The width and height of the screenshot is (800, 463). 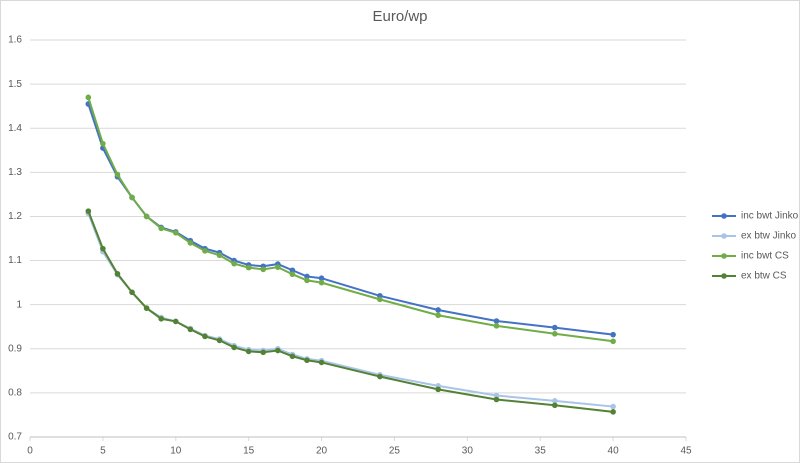 I want to click on x-tick-label: 40, so click(x=614, y=451).